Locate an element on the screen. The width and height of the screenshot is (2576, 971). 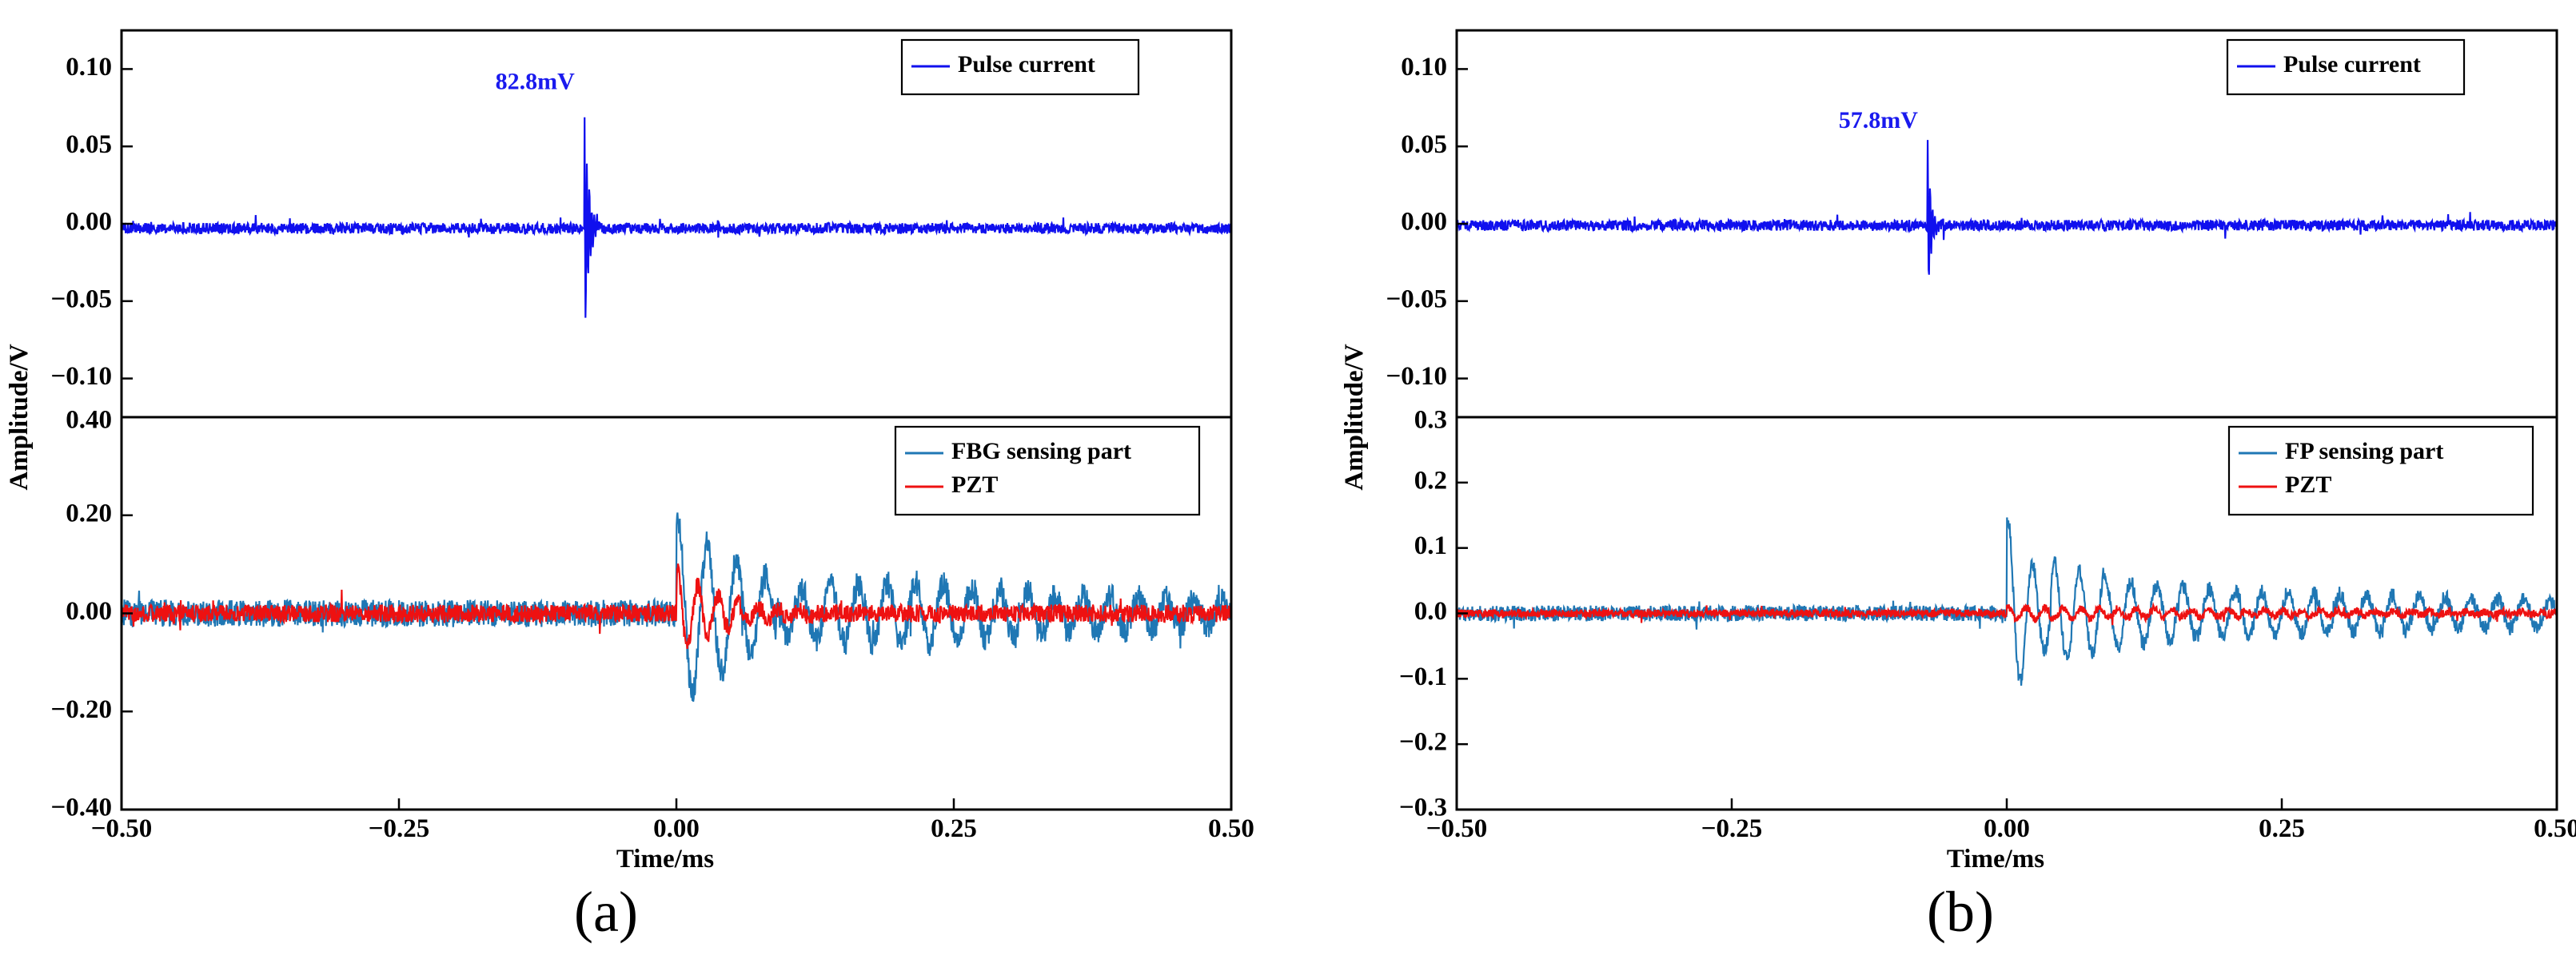
series-line-fp-sensing-part is located at coordinates (2007, 601).